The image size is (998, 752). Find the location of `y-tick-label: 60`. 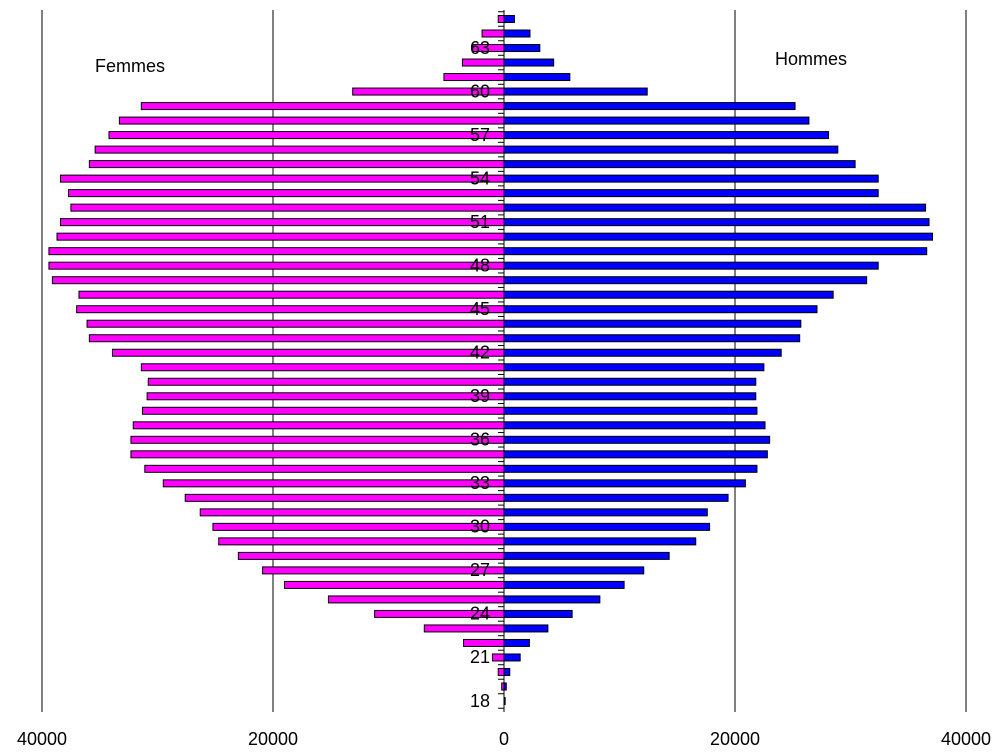

y-tick-label: 60 is located at coordinates (480, 91).